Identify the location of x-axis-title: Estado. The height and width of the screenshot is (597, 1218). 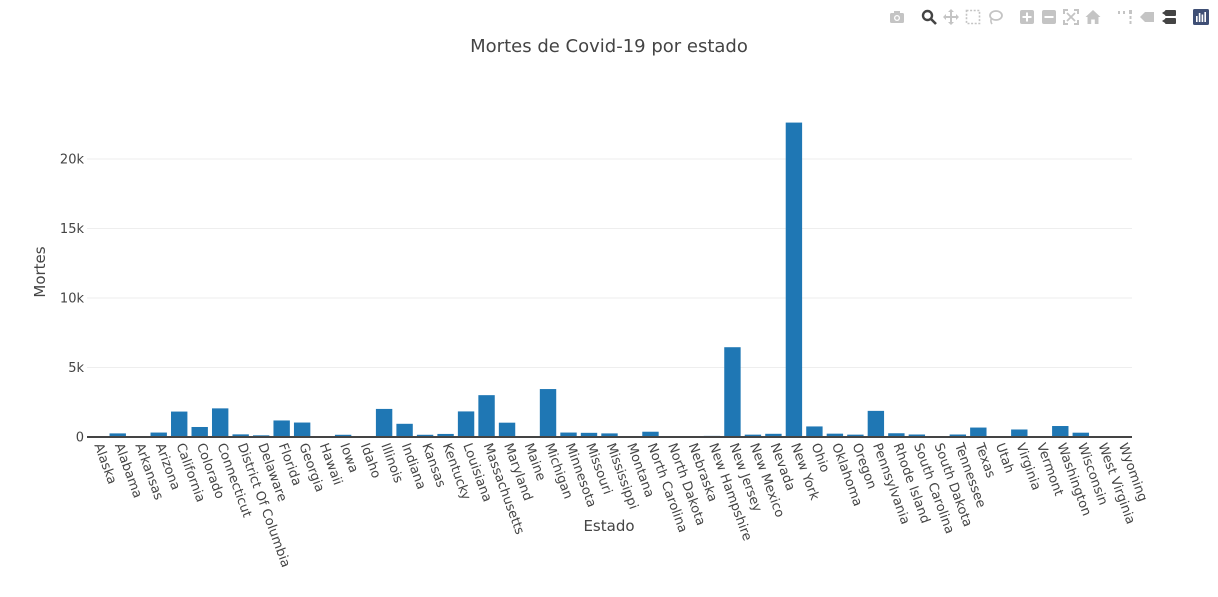
(608, 526).